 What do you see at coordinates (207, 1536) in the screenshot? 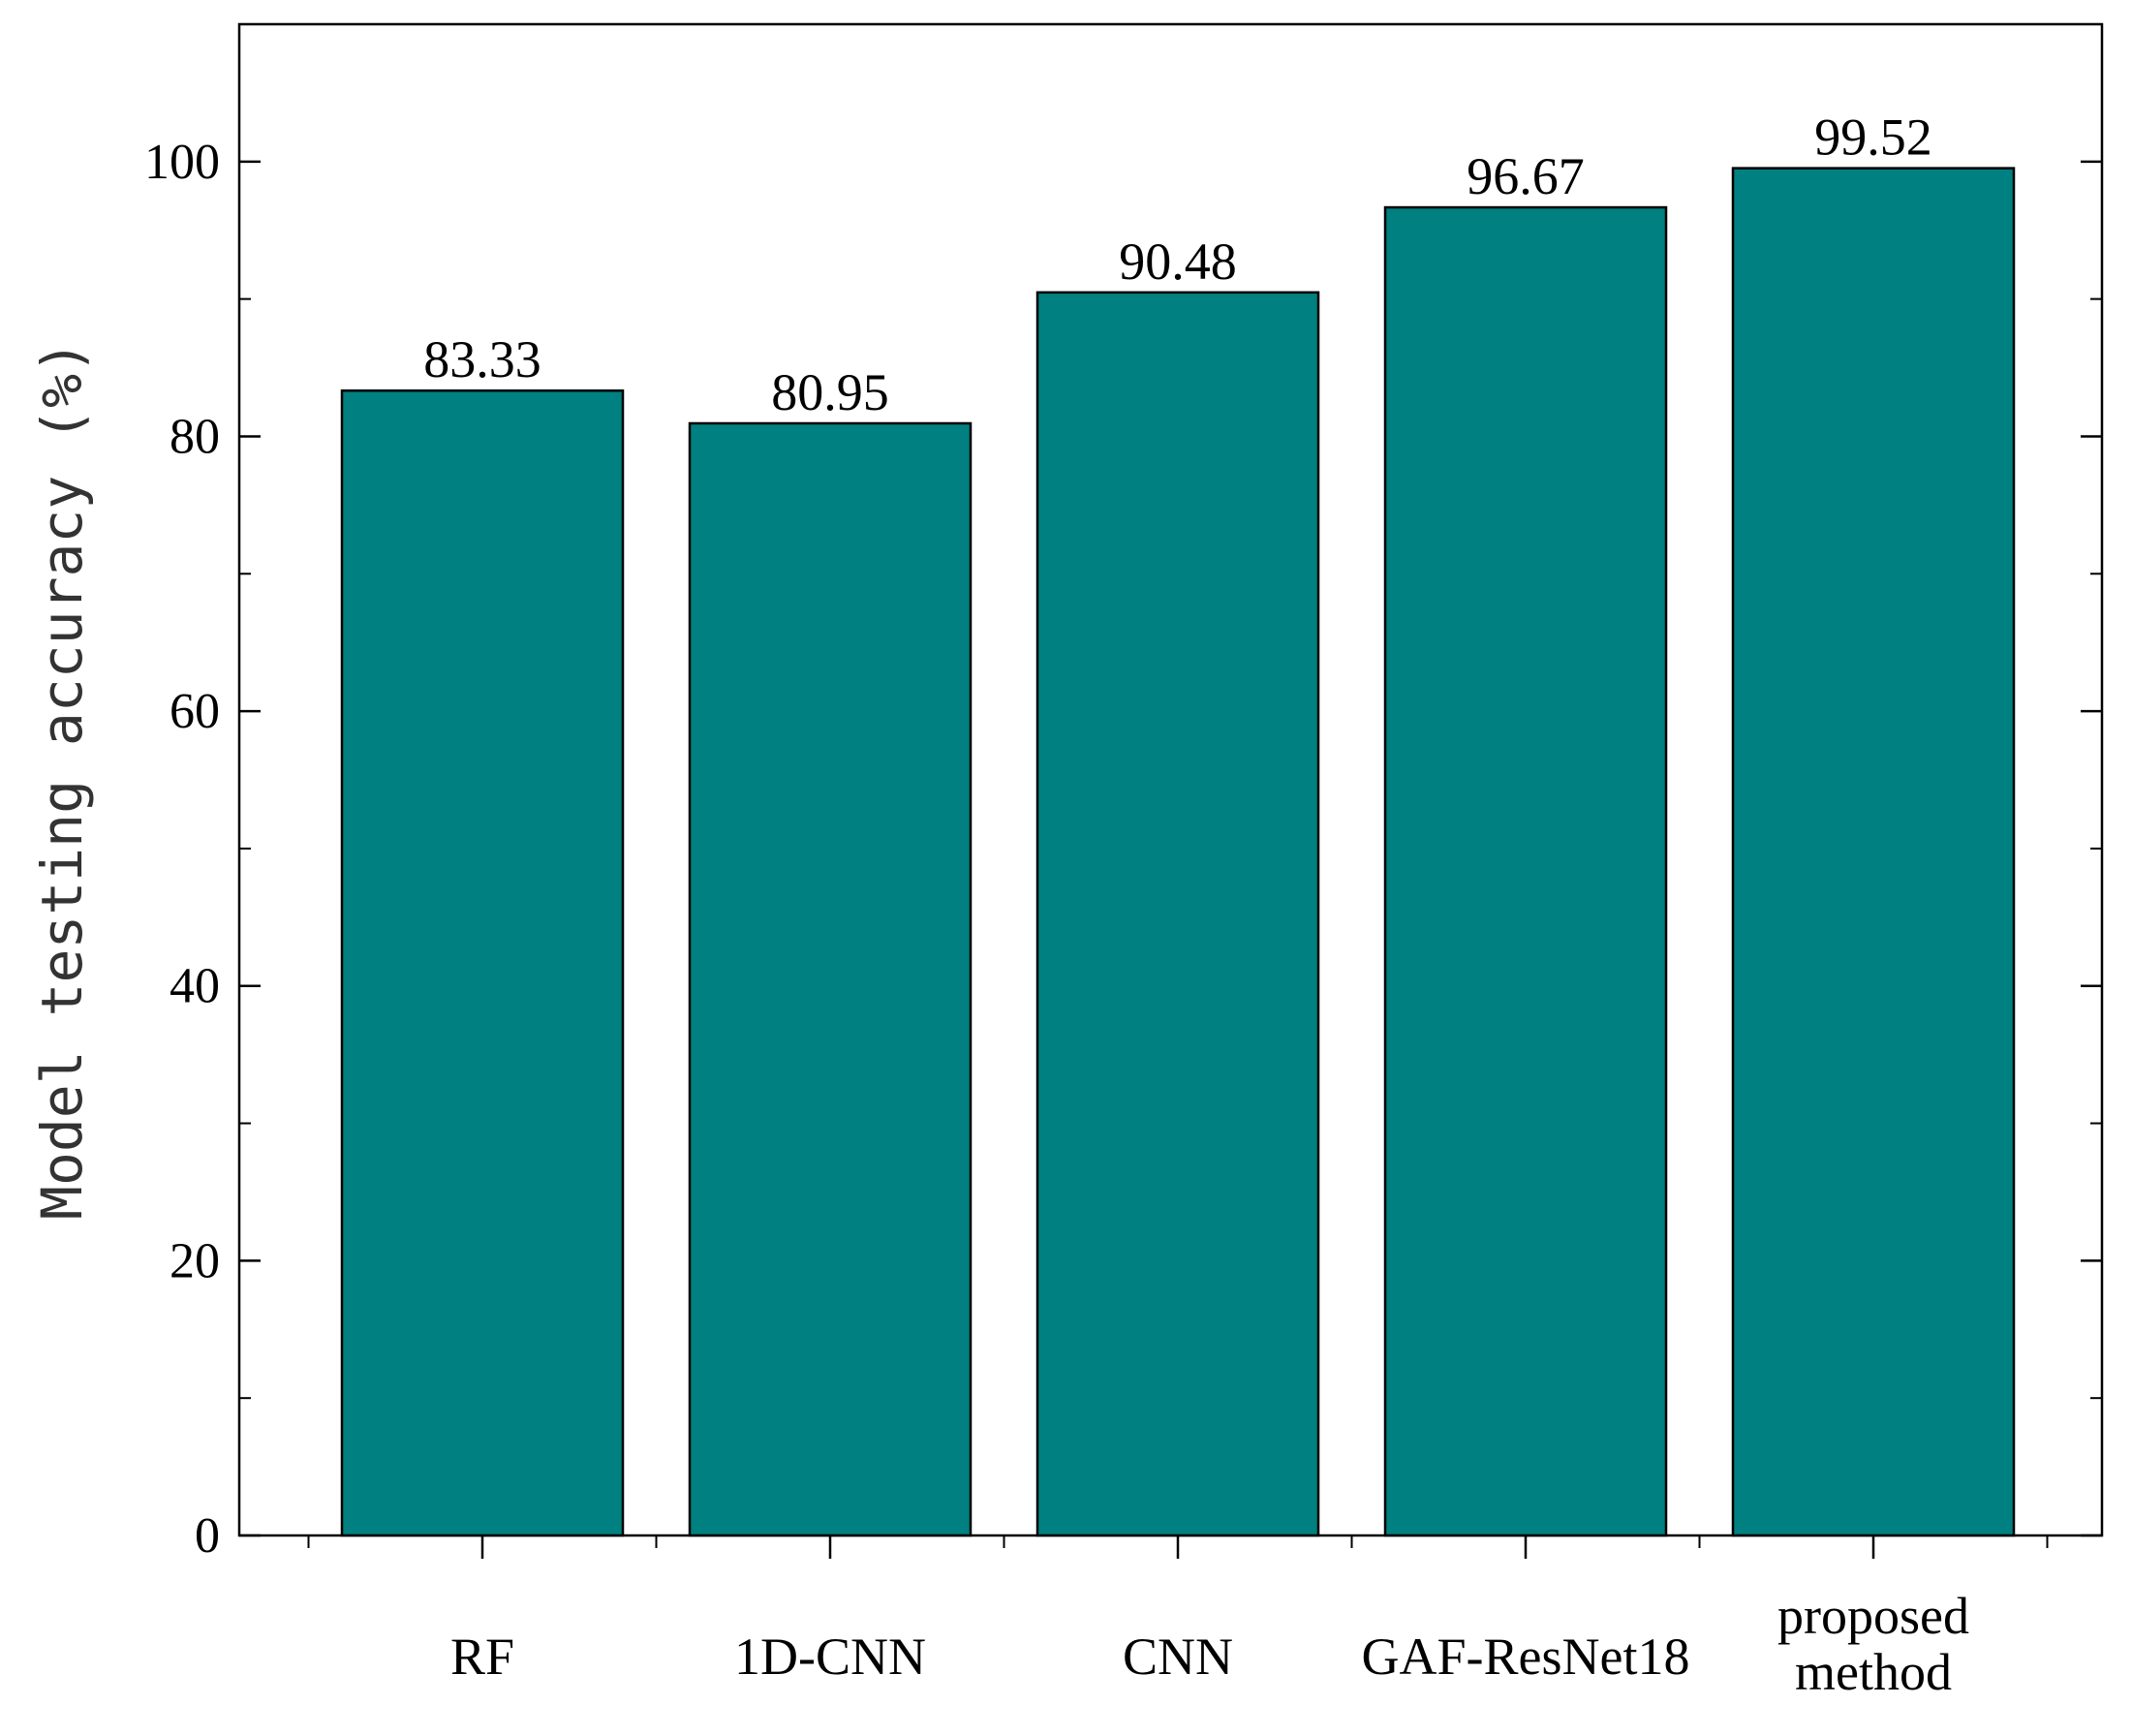
I see `y-tick-label: 0` at bounding box center [207, 1536].